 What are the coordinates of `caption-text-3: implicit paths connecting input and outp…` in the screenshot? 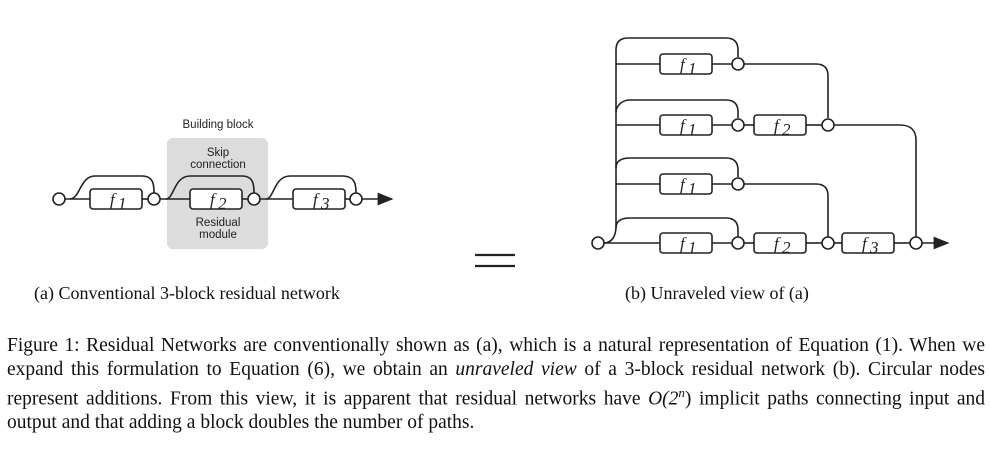 It's located at (496, 411).